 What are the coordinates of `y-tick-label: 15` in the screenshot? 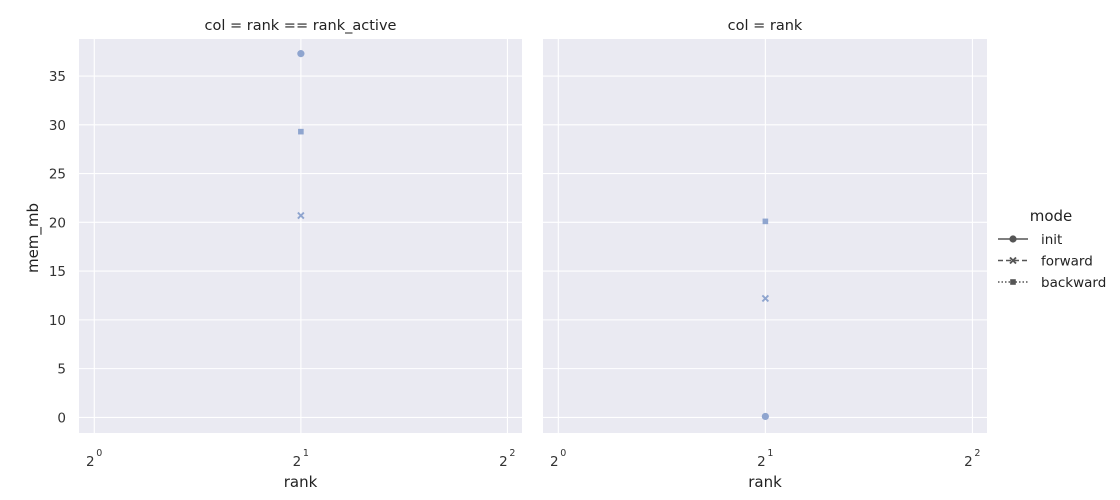 It's located at (57, 272).